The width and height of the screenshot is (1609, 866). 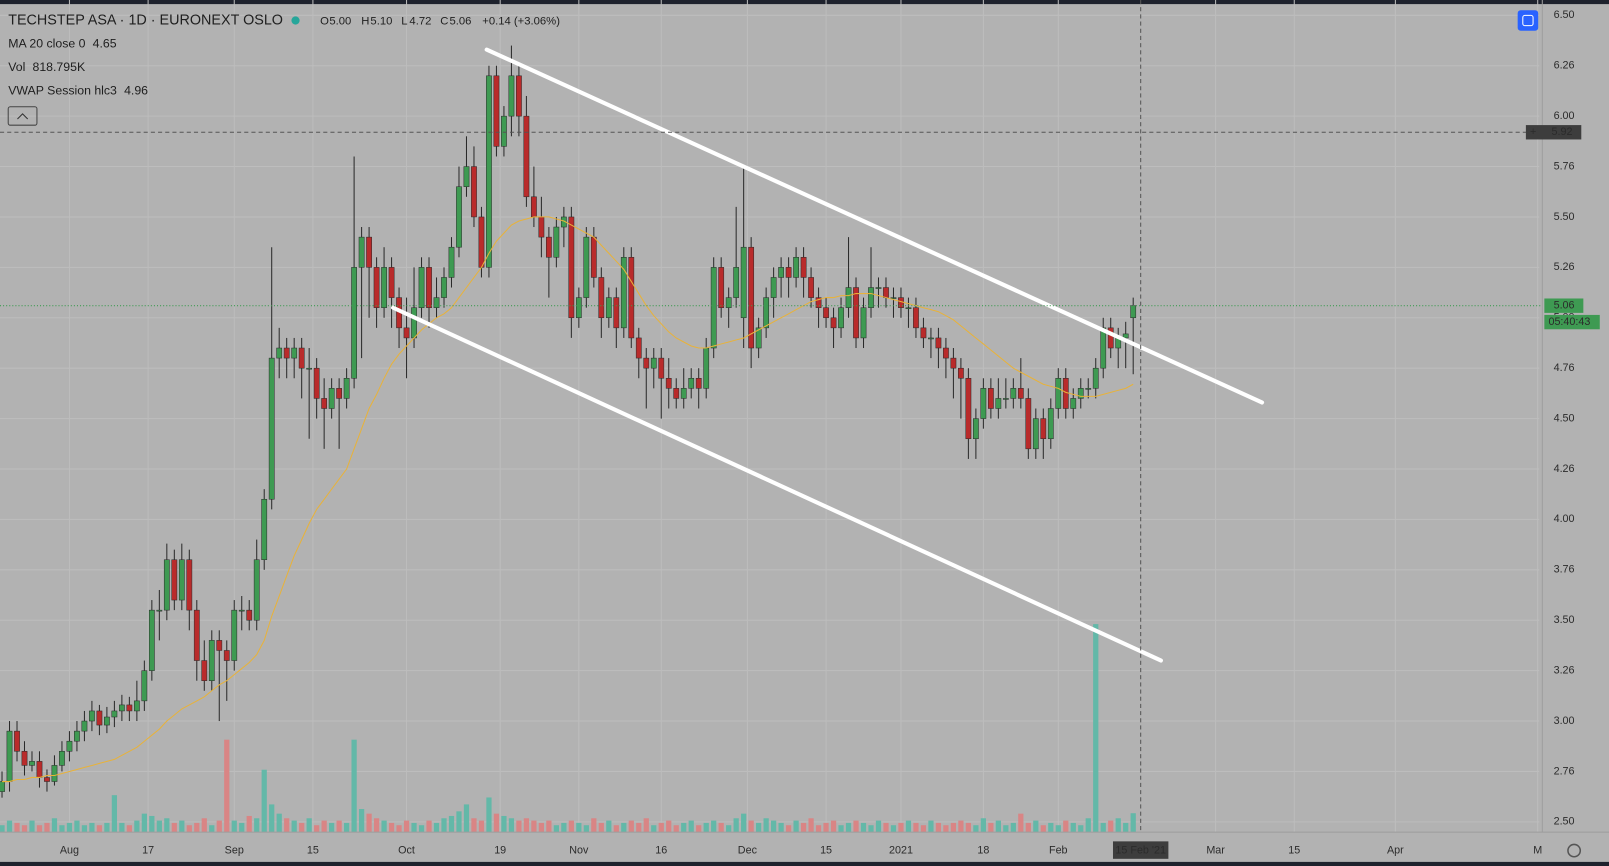 What do you see at coordinates (1574, 850) in the screenshot?
I see `settings-icon` at bounding box center [1574, 850].